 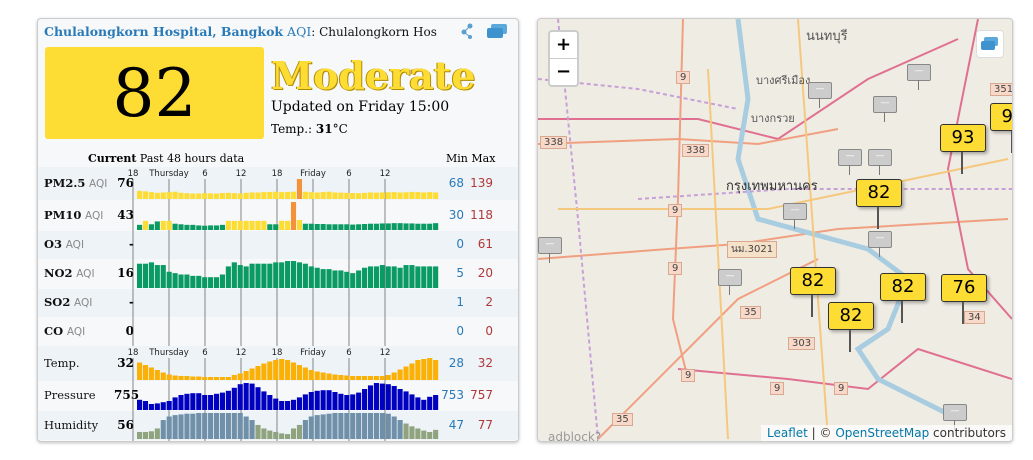 What do you see at coordinates (70, 395) in the screenshot?
I see `pollutant-name: Pressure` at bounding box center [70, 395].